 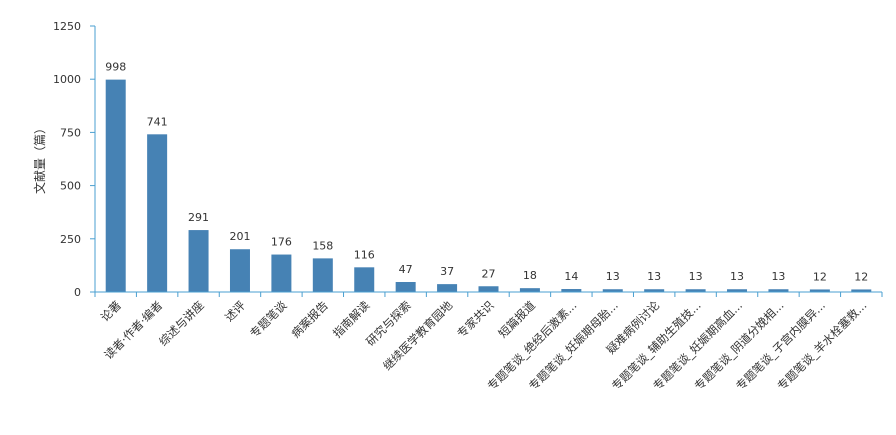 What do you see at coordinates (530, 275) in the screenshot?
I see `data-label: 18` at bounding box center [530, 275].